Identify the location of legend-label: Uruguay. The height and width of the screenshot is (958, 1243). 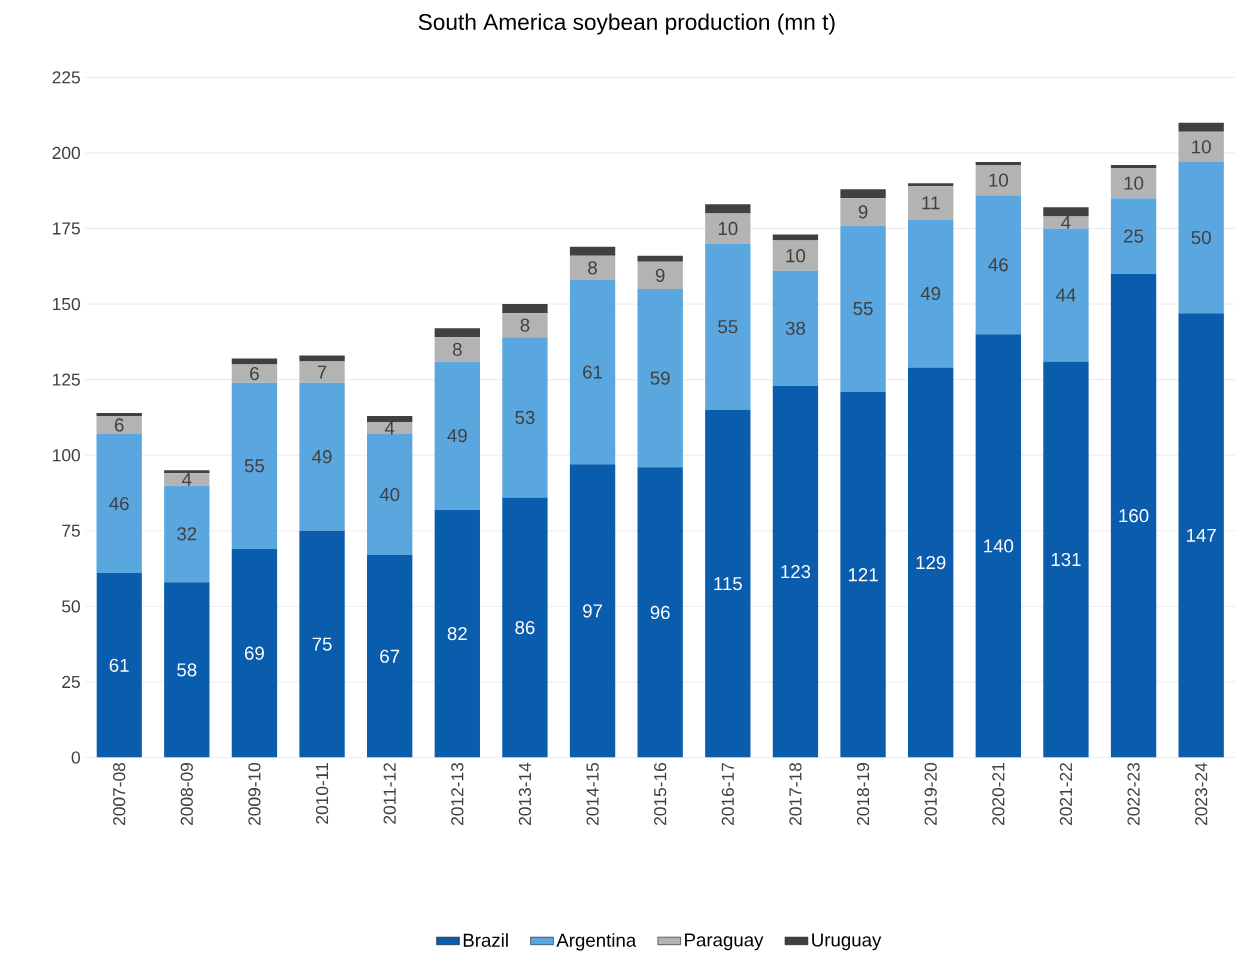
(847, 942).